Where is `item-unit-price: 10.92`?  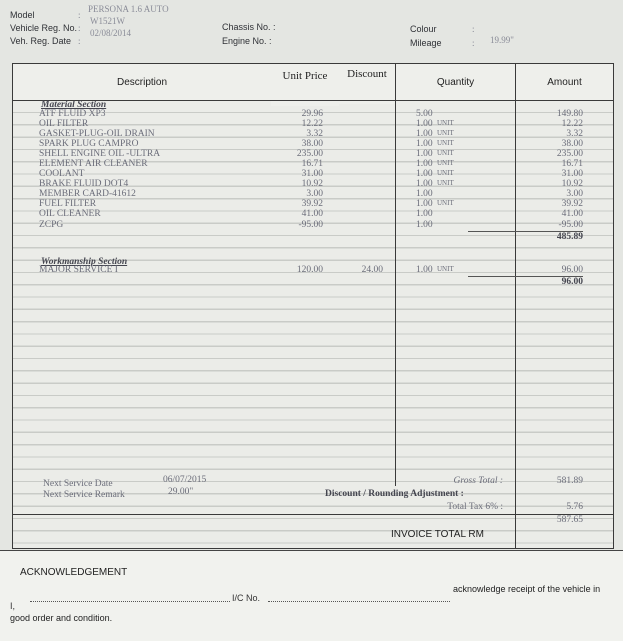 item-unit-price: 10.92 is located at coordinates (312, 184).